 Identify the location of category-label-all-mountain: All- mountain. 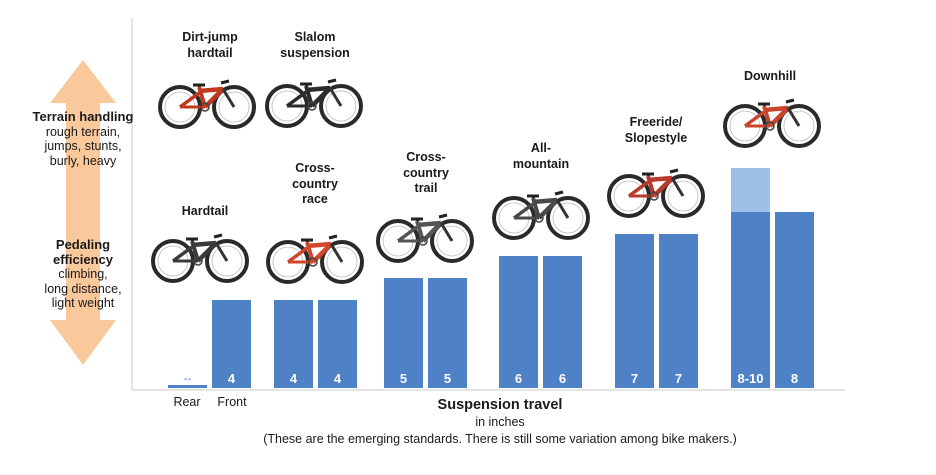
(541, 156).